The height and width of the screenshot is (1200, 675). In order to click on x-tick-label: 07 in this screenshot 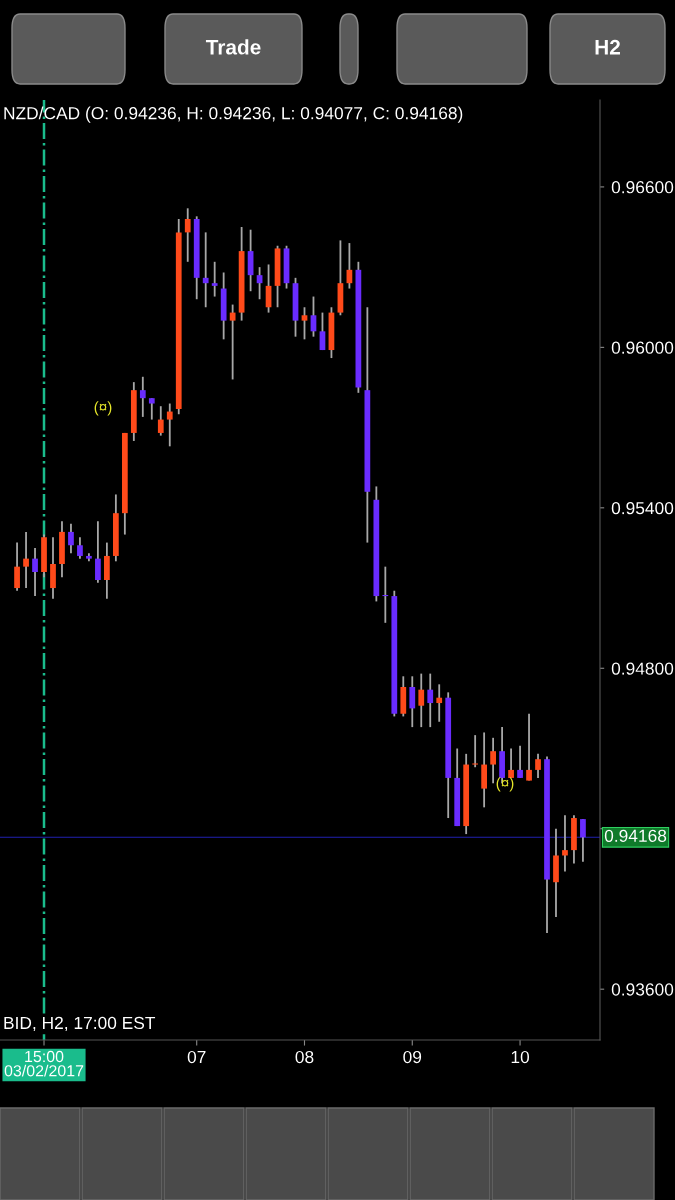, I will do `click(196, 1057)`.